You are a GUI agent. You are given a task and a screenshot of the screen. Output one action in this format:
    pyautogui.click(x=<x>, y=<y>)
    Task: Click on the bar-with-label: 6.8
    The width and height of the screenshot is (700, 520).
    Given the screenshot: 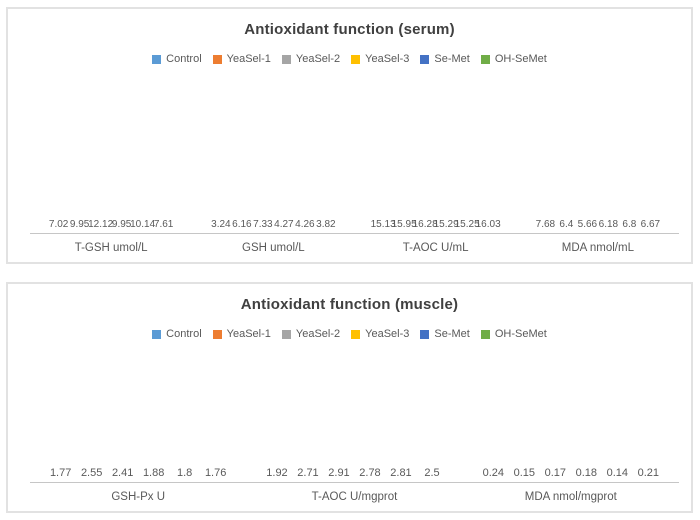 What is the action you would take?
    pyautogui.click(x=629, y=226)
    